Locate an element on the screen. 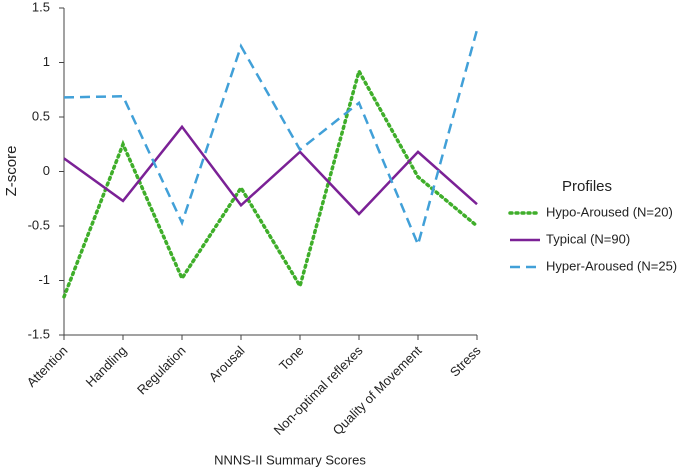  x-tick-label: Stress is located at coordinates (465, 361).